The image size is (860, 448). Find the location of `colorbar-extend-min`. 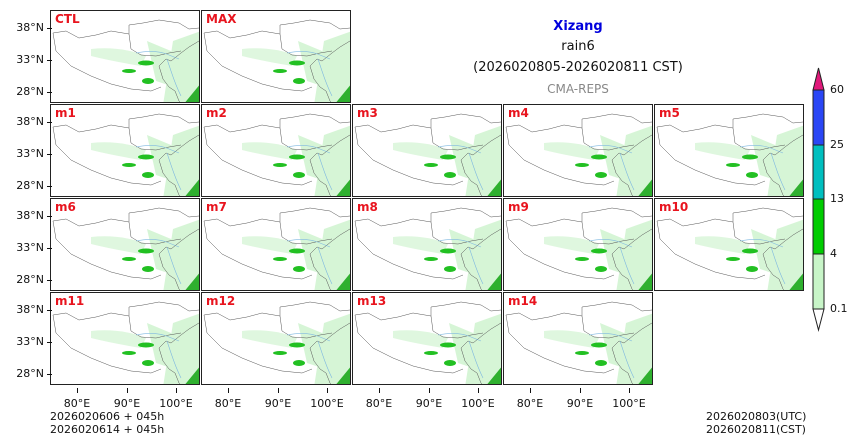

colorbar-extend-min is located at coordinates (818, 320).